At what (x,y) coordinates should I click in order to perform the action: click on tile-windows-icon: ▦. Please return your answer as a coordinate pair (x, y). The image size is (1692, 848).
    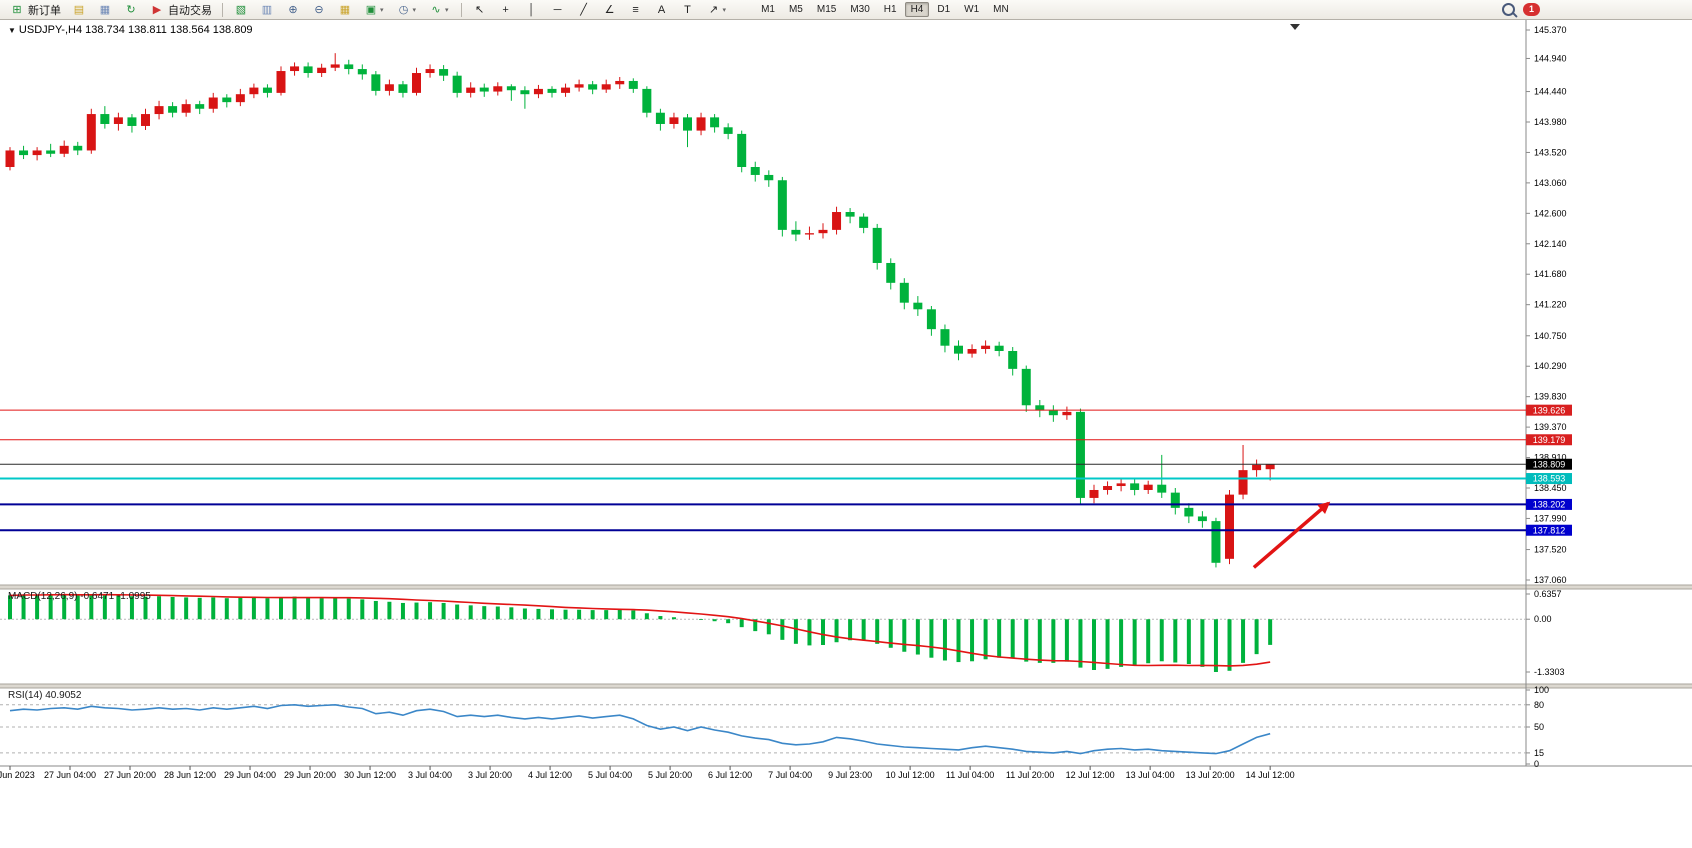
    Looking at the image, I should click on (345, 9).